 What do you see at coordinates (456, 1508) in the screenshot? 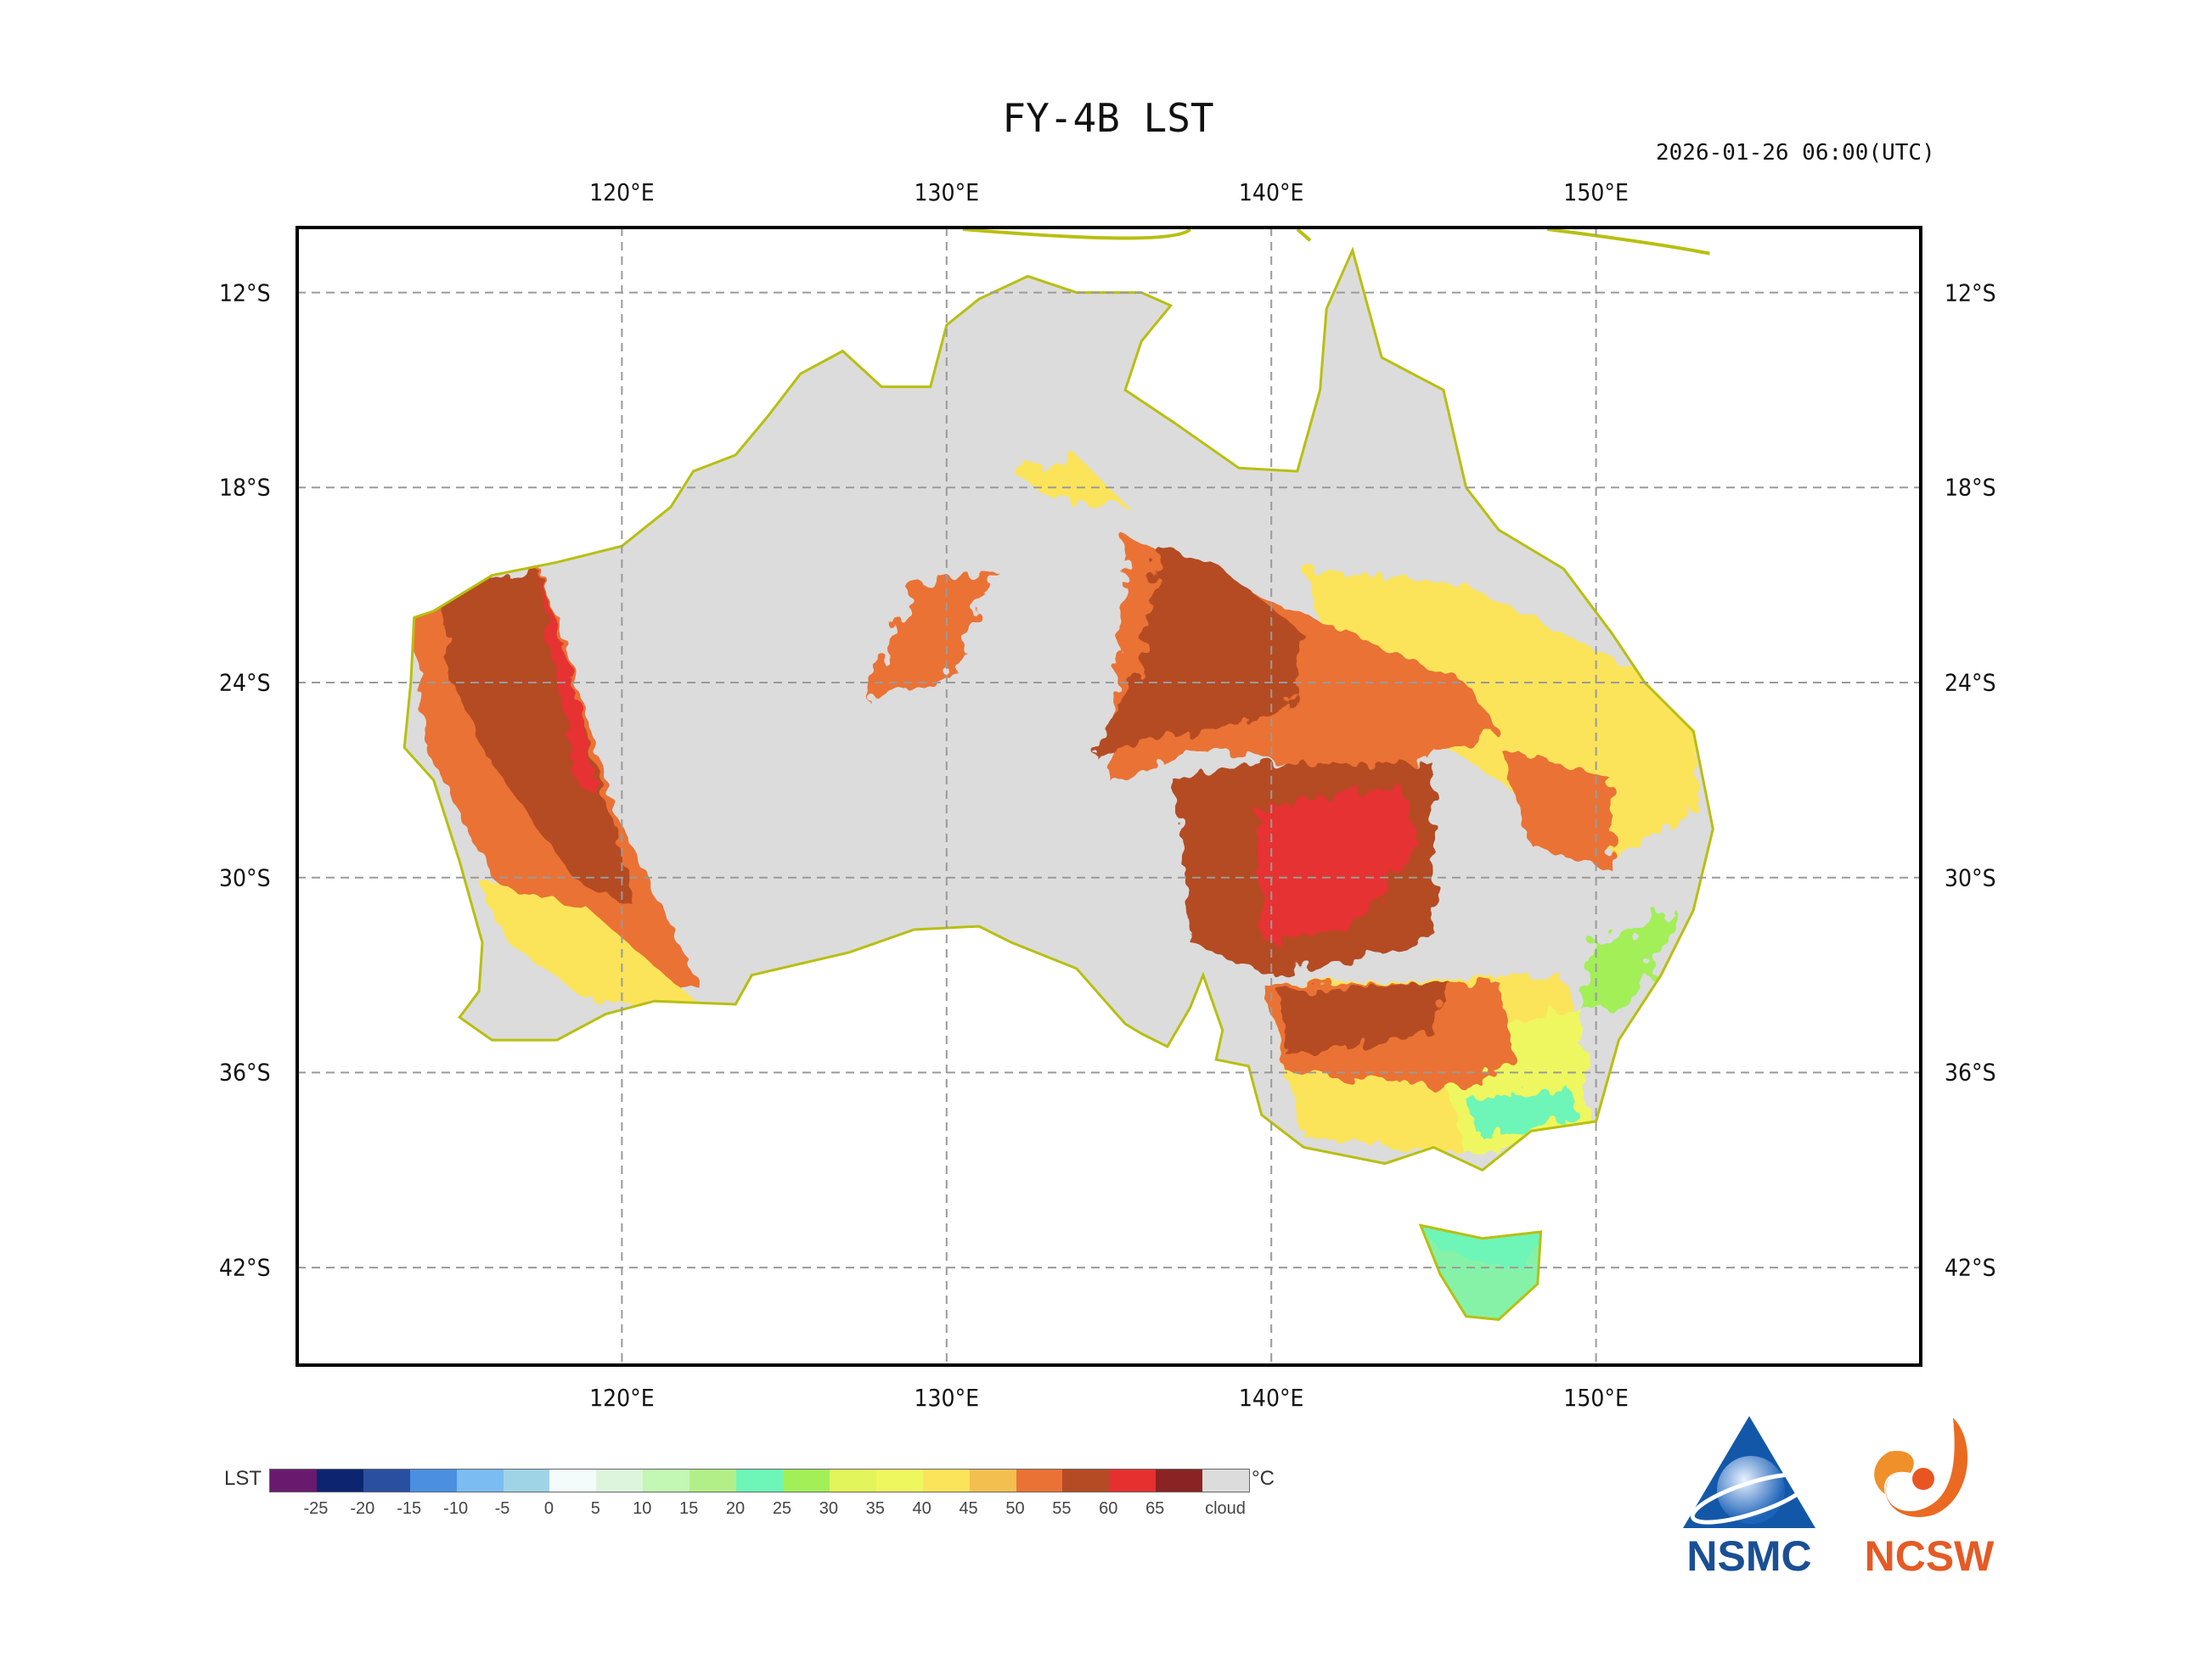
I see `colorbar-tick: -10` at bounding box center [456, 1508].